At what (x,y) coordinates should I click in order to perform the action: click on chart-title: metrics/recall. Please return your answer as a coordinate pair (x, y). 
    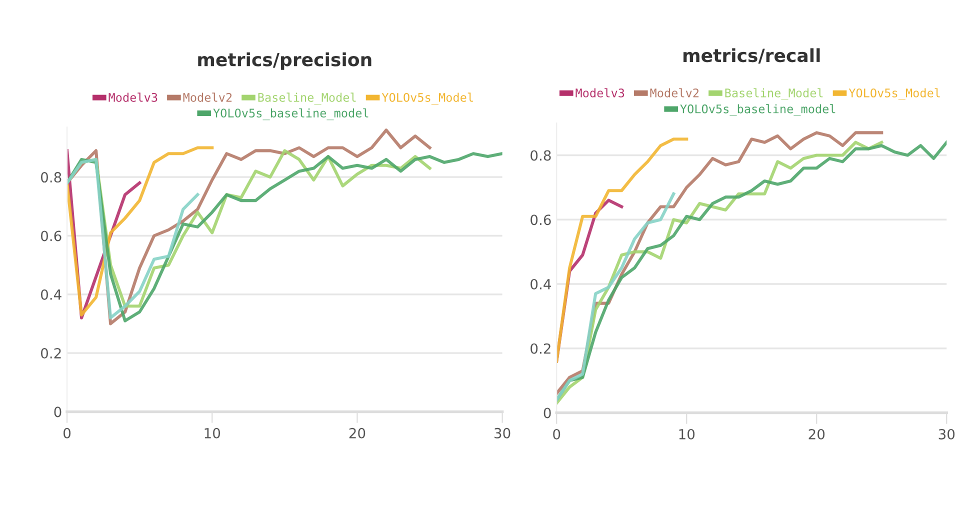
    Looking at the image, I should click on (751, 56).